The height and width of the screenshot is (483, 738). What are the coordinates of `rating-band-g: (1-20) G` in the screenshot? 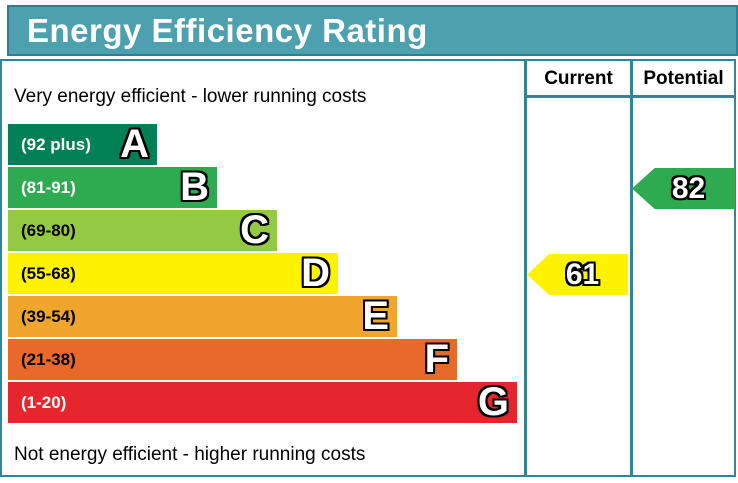 It's located at (262, 402).